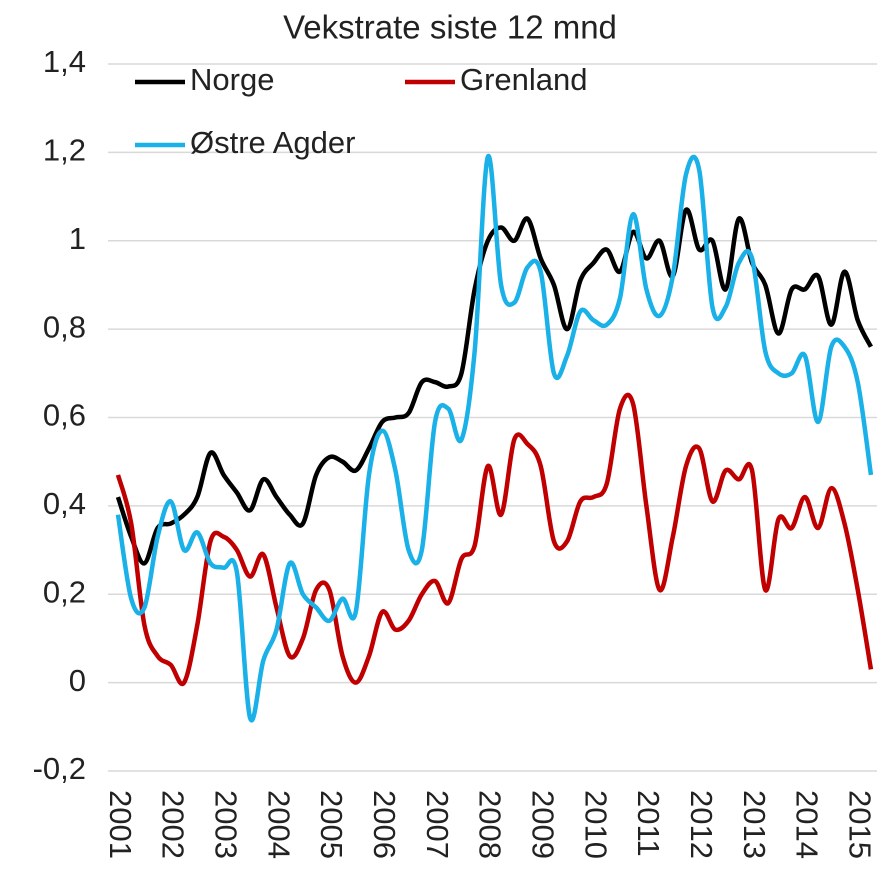 This screenshot has height=883, width=877. Describe the element at coordinates (524, 79) in the screenshot. I see `legend-label: Grenland` at that location.